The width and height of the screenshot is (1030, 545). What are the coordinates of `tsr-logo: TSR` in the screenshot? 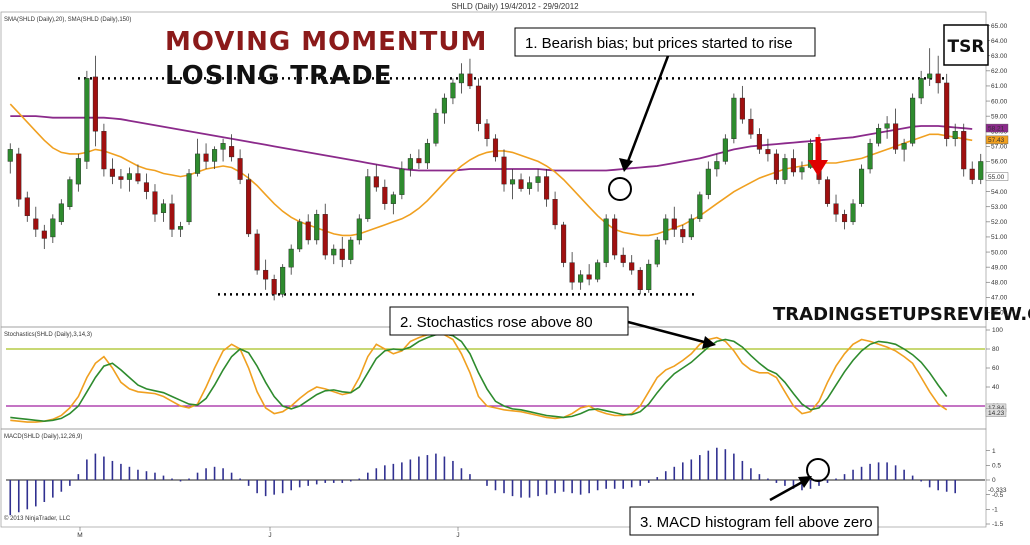 It's located at (966, 47).